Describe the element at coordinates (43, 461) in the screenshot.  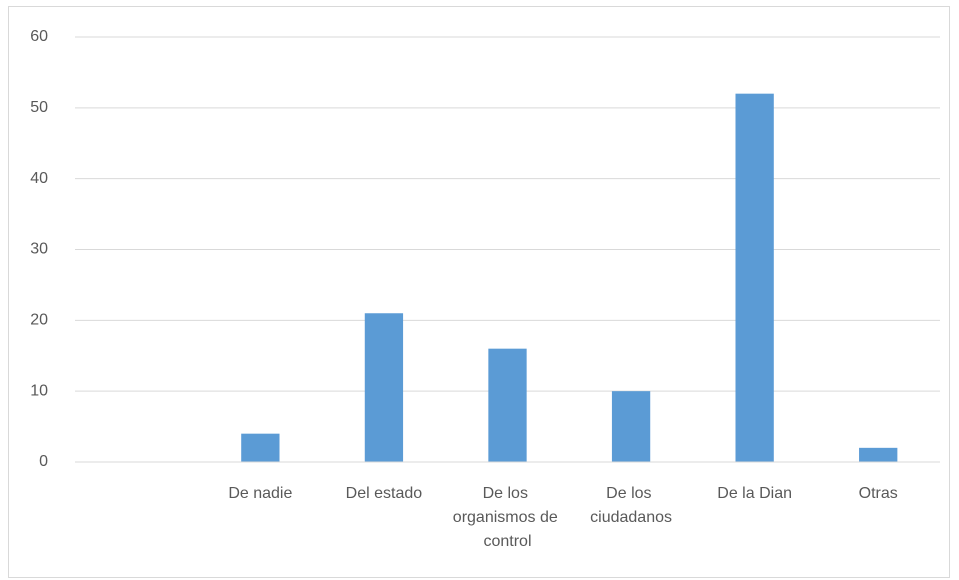
I see `y-tick-label: 0` at that location.